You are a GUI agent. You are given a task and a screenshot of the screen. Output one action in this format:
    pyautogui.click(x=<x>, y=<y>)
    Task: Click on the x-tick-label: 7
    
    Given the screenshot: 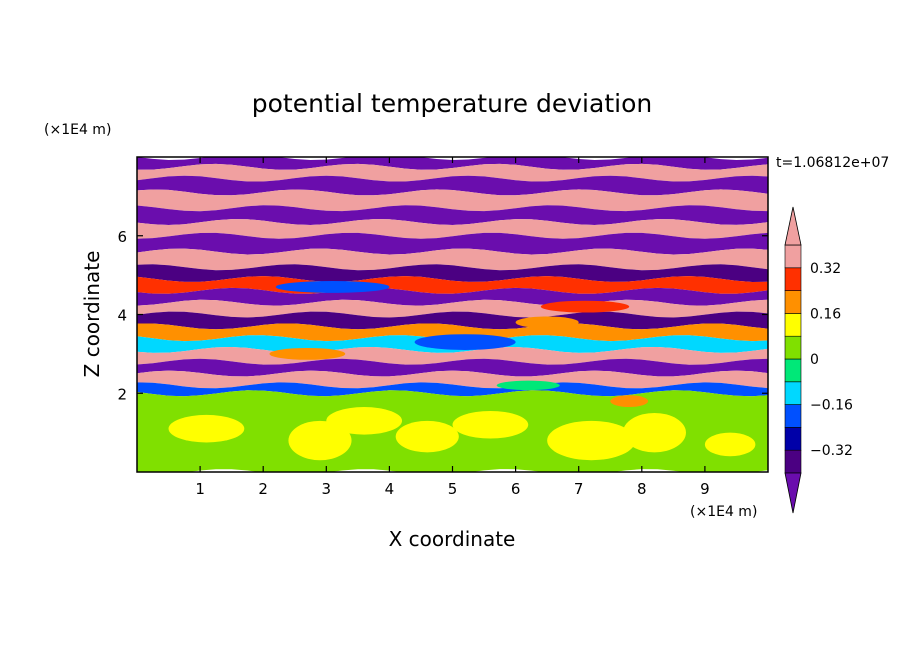 What is the action you would take?
    pyautogui.click(x=579, y=489)
    